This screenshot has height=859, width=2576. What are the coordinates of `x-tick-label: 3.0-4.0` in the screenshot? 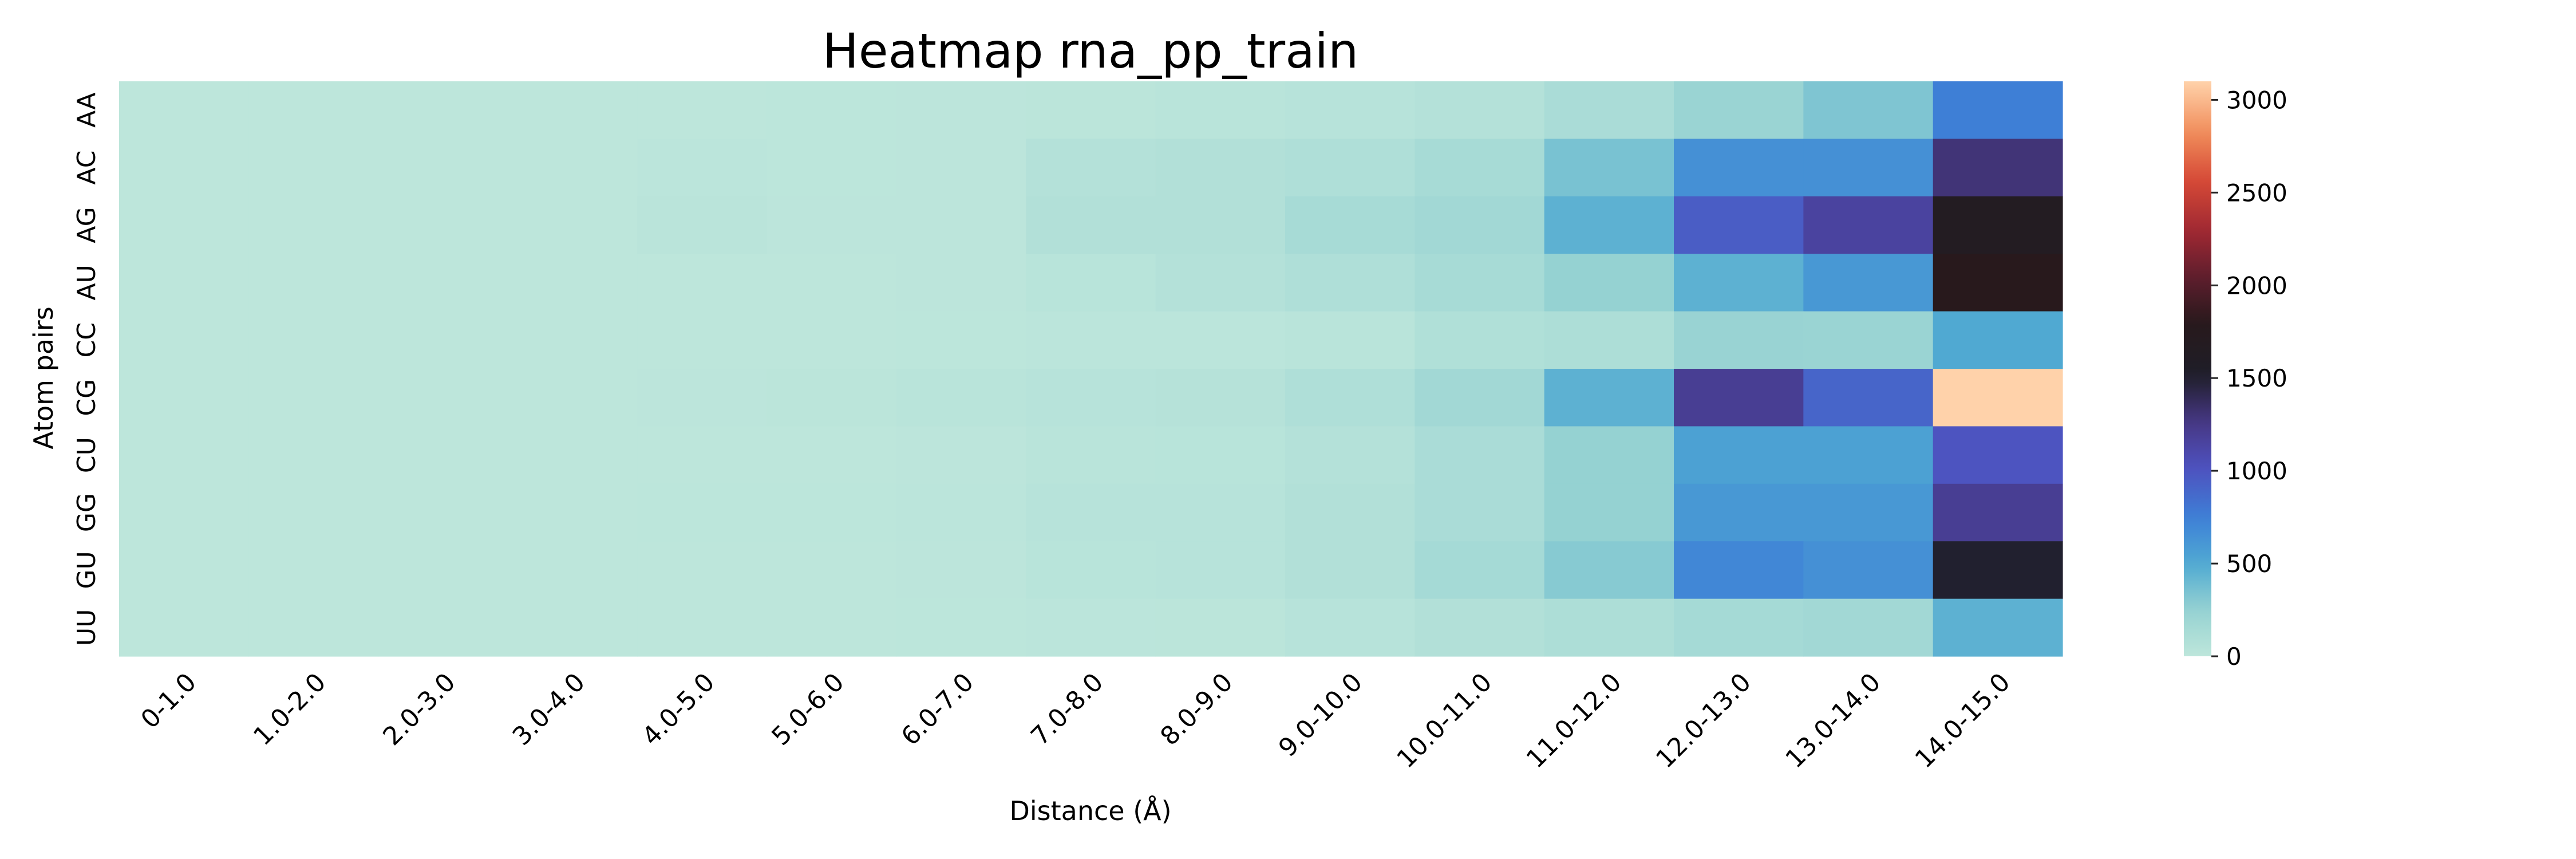 It's located at (549, 710).